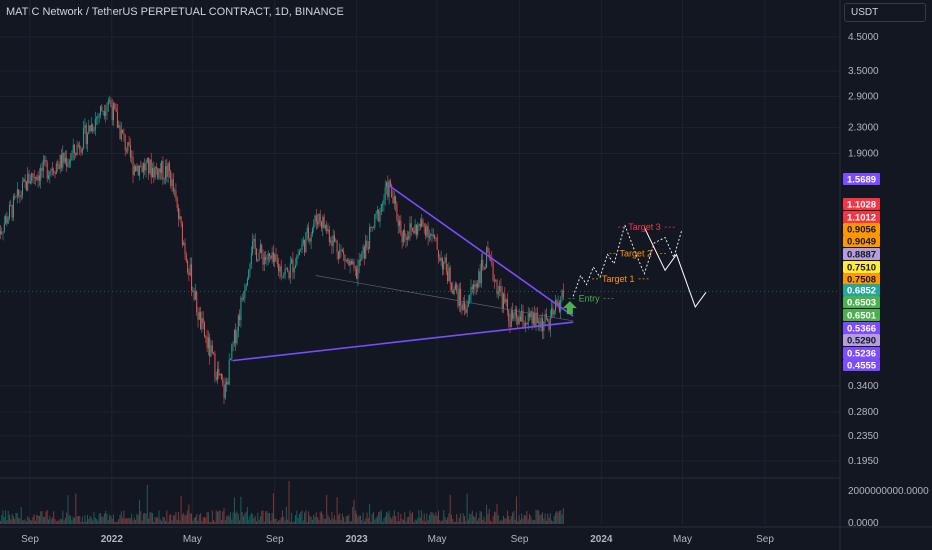  What do you see at coordinates (861, 354) in the screenshot?
I see `svg-text: 0.5236` at bounding box center [861, 354].